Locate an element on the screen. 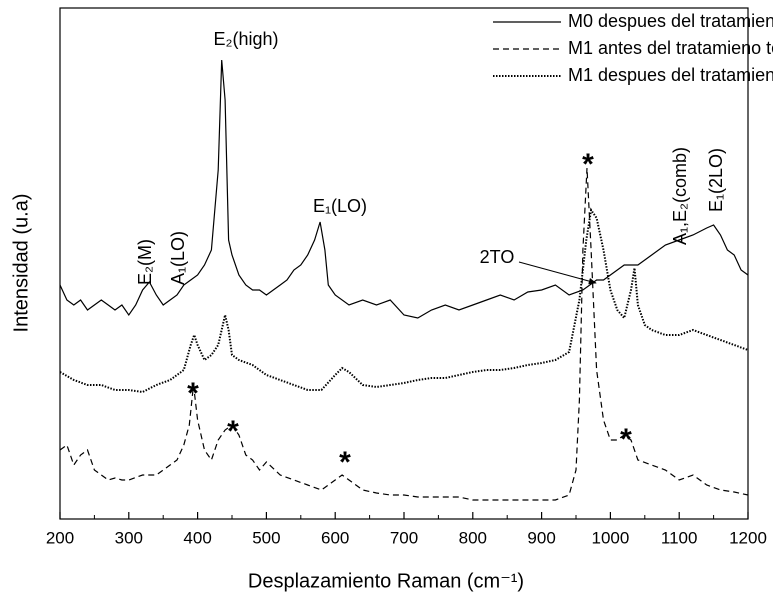  x-tick-label: 600 is located at coordinates (335, 537).